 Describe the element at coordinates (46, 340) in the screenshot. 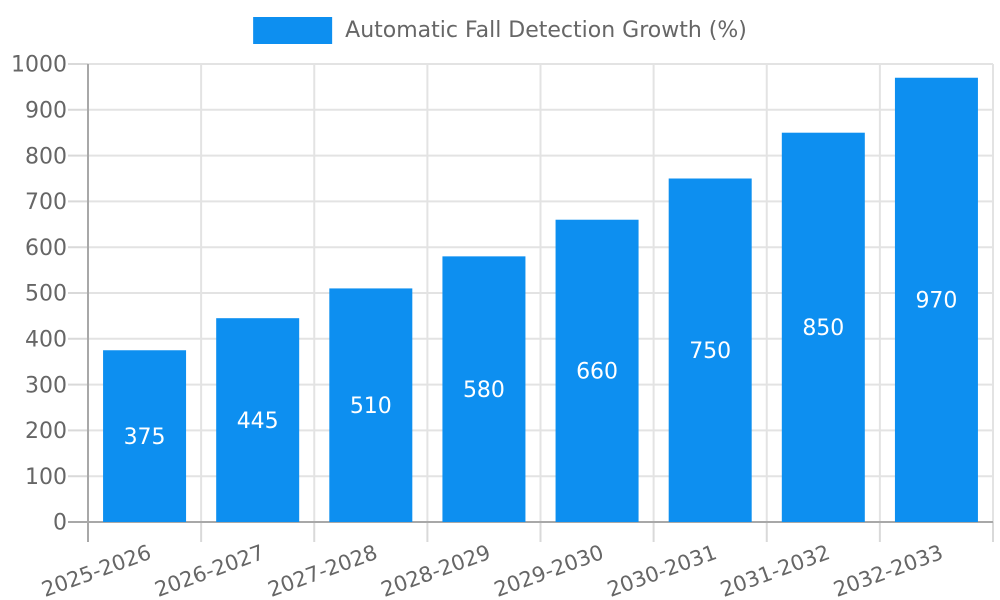

I see `y-tick-label: 400` at that location.